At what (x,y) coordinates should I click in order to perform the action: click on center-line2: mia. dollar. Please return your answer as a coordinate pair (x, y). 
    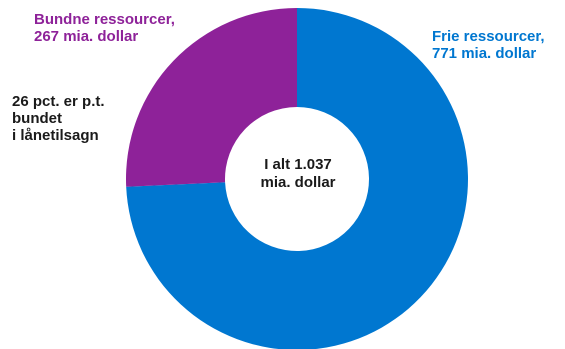
    Looking at the image, I should click on (298, 182).